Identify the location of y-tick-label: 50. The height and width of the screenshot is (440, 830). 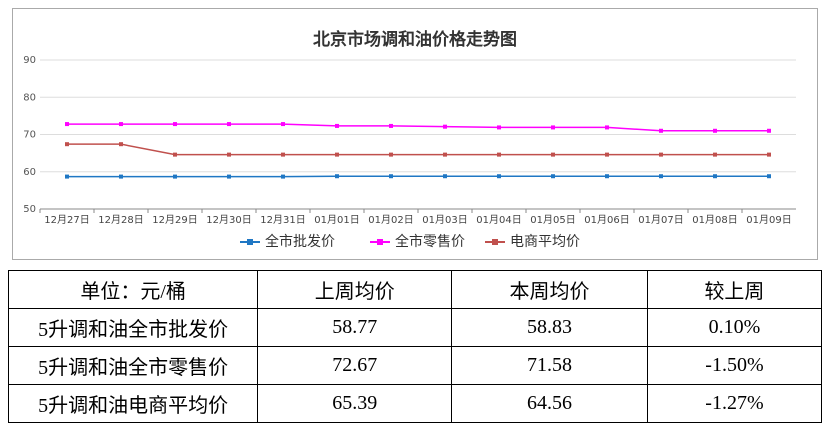
(29, 209).